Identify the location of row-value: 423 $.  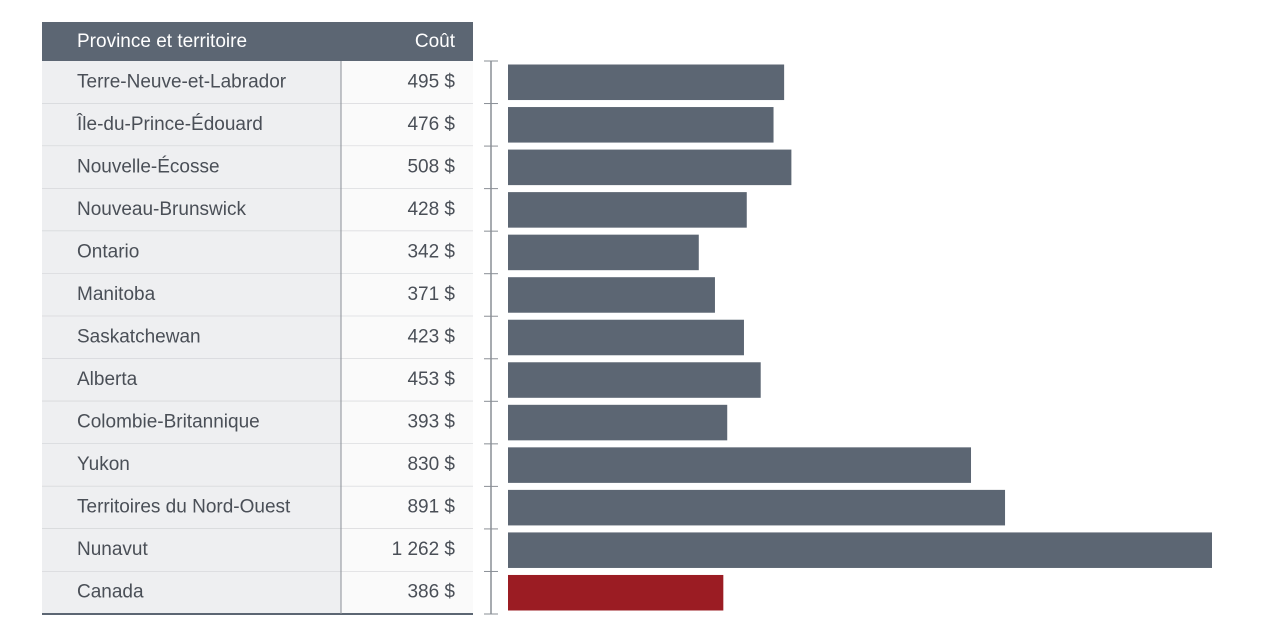
(431, 337).